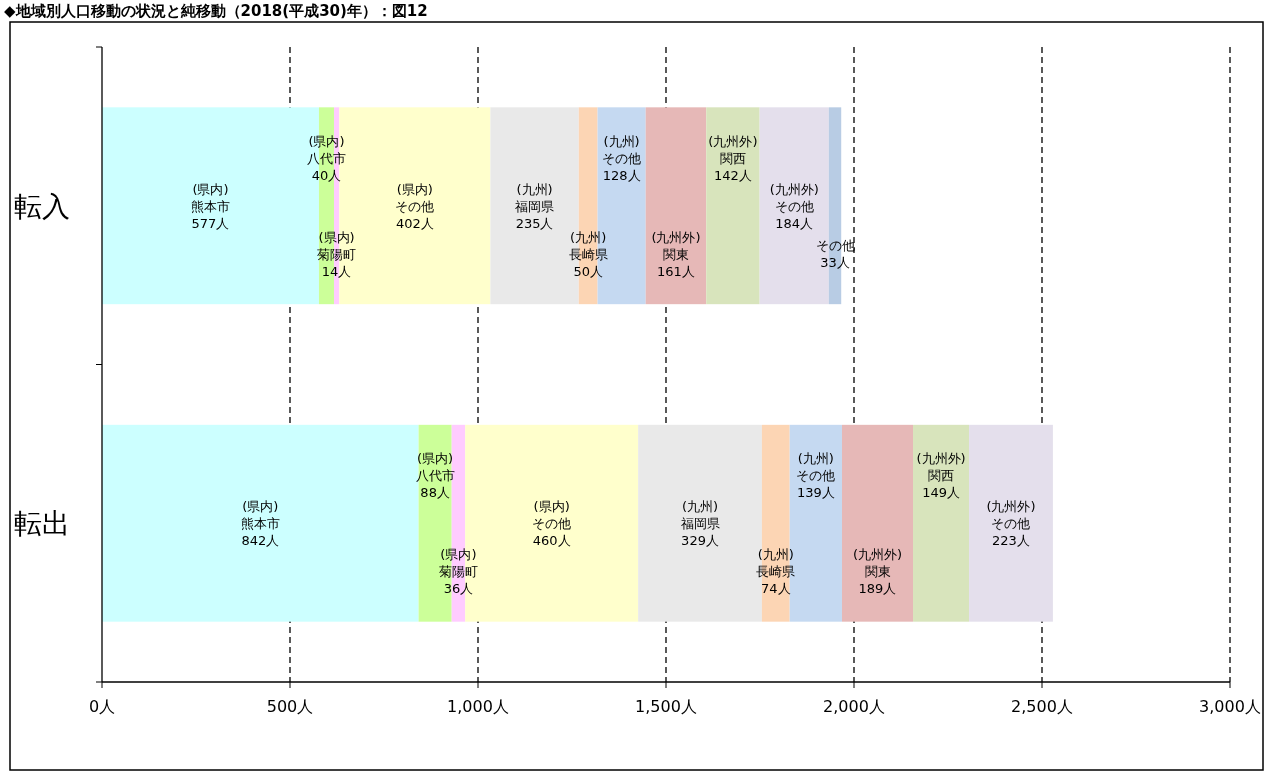 Image resolution: width=1275 pixels, height=776 pixels. Describe the element at coordinates (621, 175) in the screenshot. I see `data-label: 128人` at that location.